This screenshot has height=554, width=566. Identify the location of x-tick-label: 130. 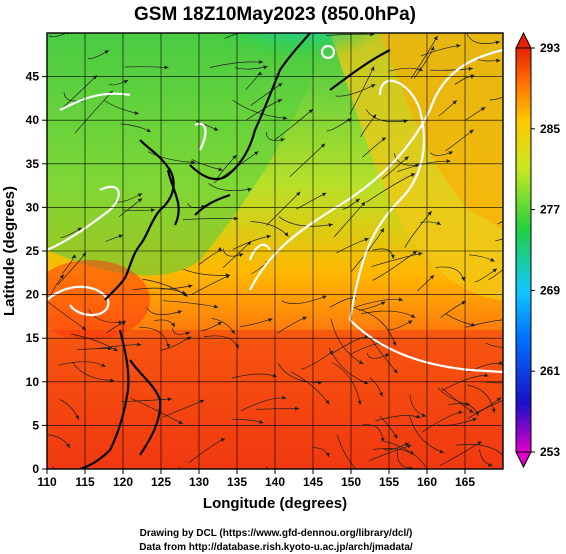
(199, 482).